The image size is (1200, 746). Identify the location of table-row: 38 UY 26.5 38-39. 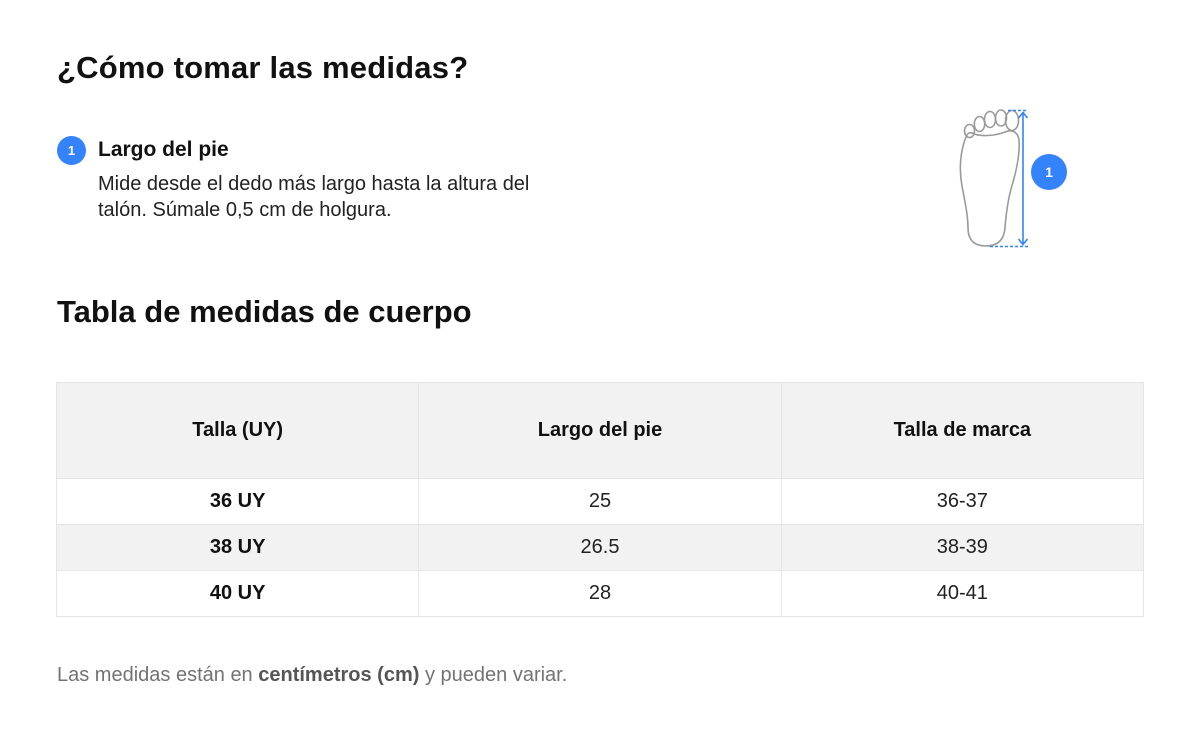
(600, 547).